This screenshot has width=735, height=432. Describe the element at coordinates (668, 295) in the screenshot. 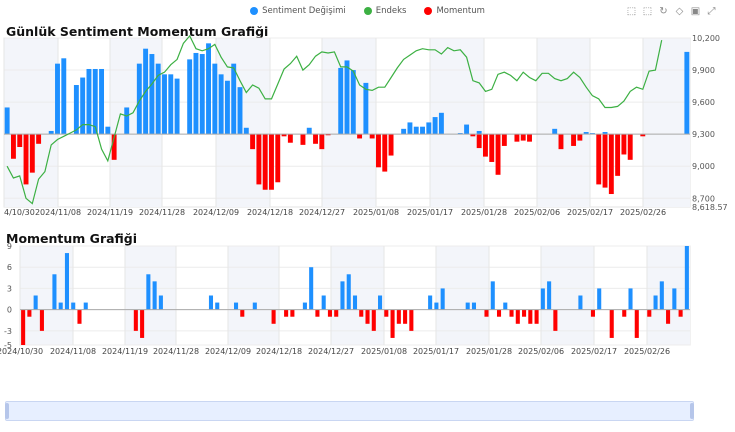

I see `plot-band` at that location.